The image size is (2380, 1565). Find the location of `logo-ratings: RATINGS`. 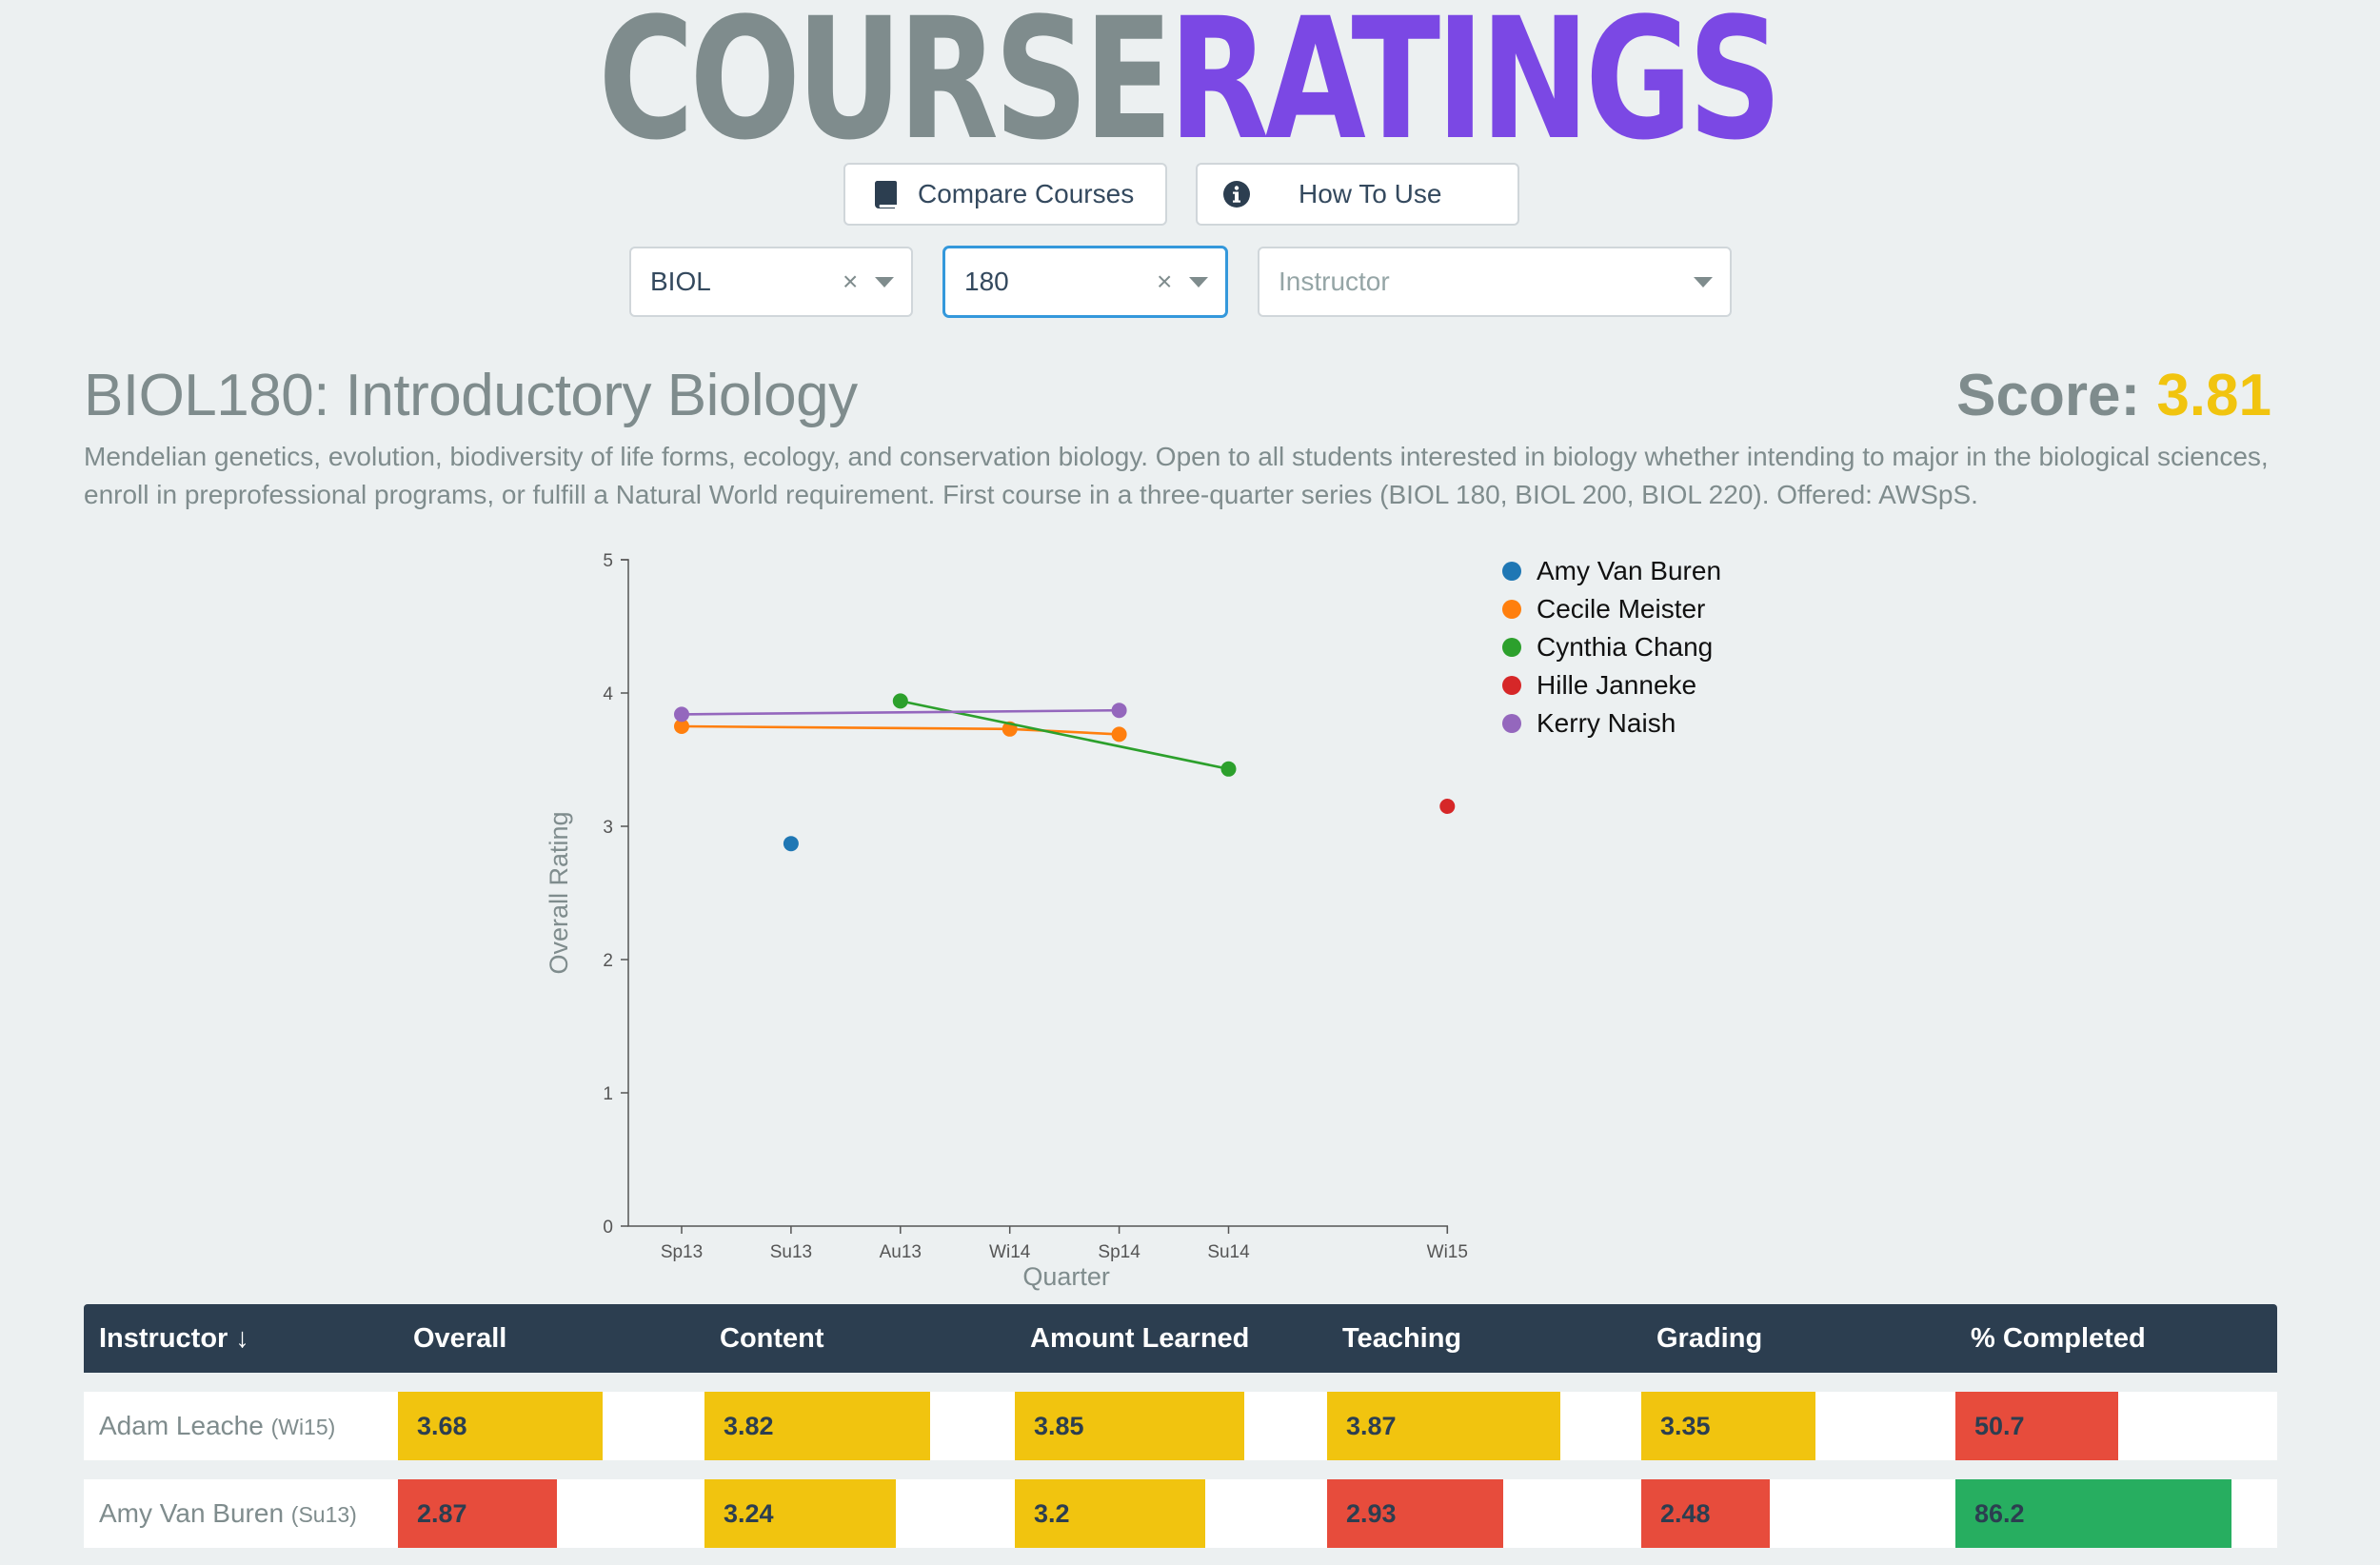

logo-ratings: RATINGS is located at coordinates (1475, 88).